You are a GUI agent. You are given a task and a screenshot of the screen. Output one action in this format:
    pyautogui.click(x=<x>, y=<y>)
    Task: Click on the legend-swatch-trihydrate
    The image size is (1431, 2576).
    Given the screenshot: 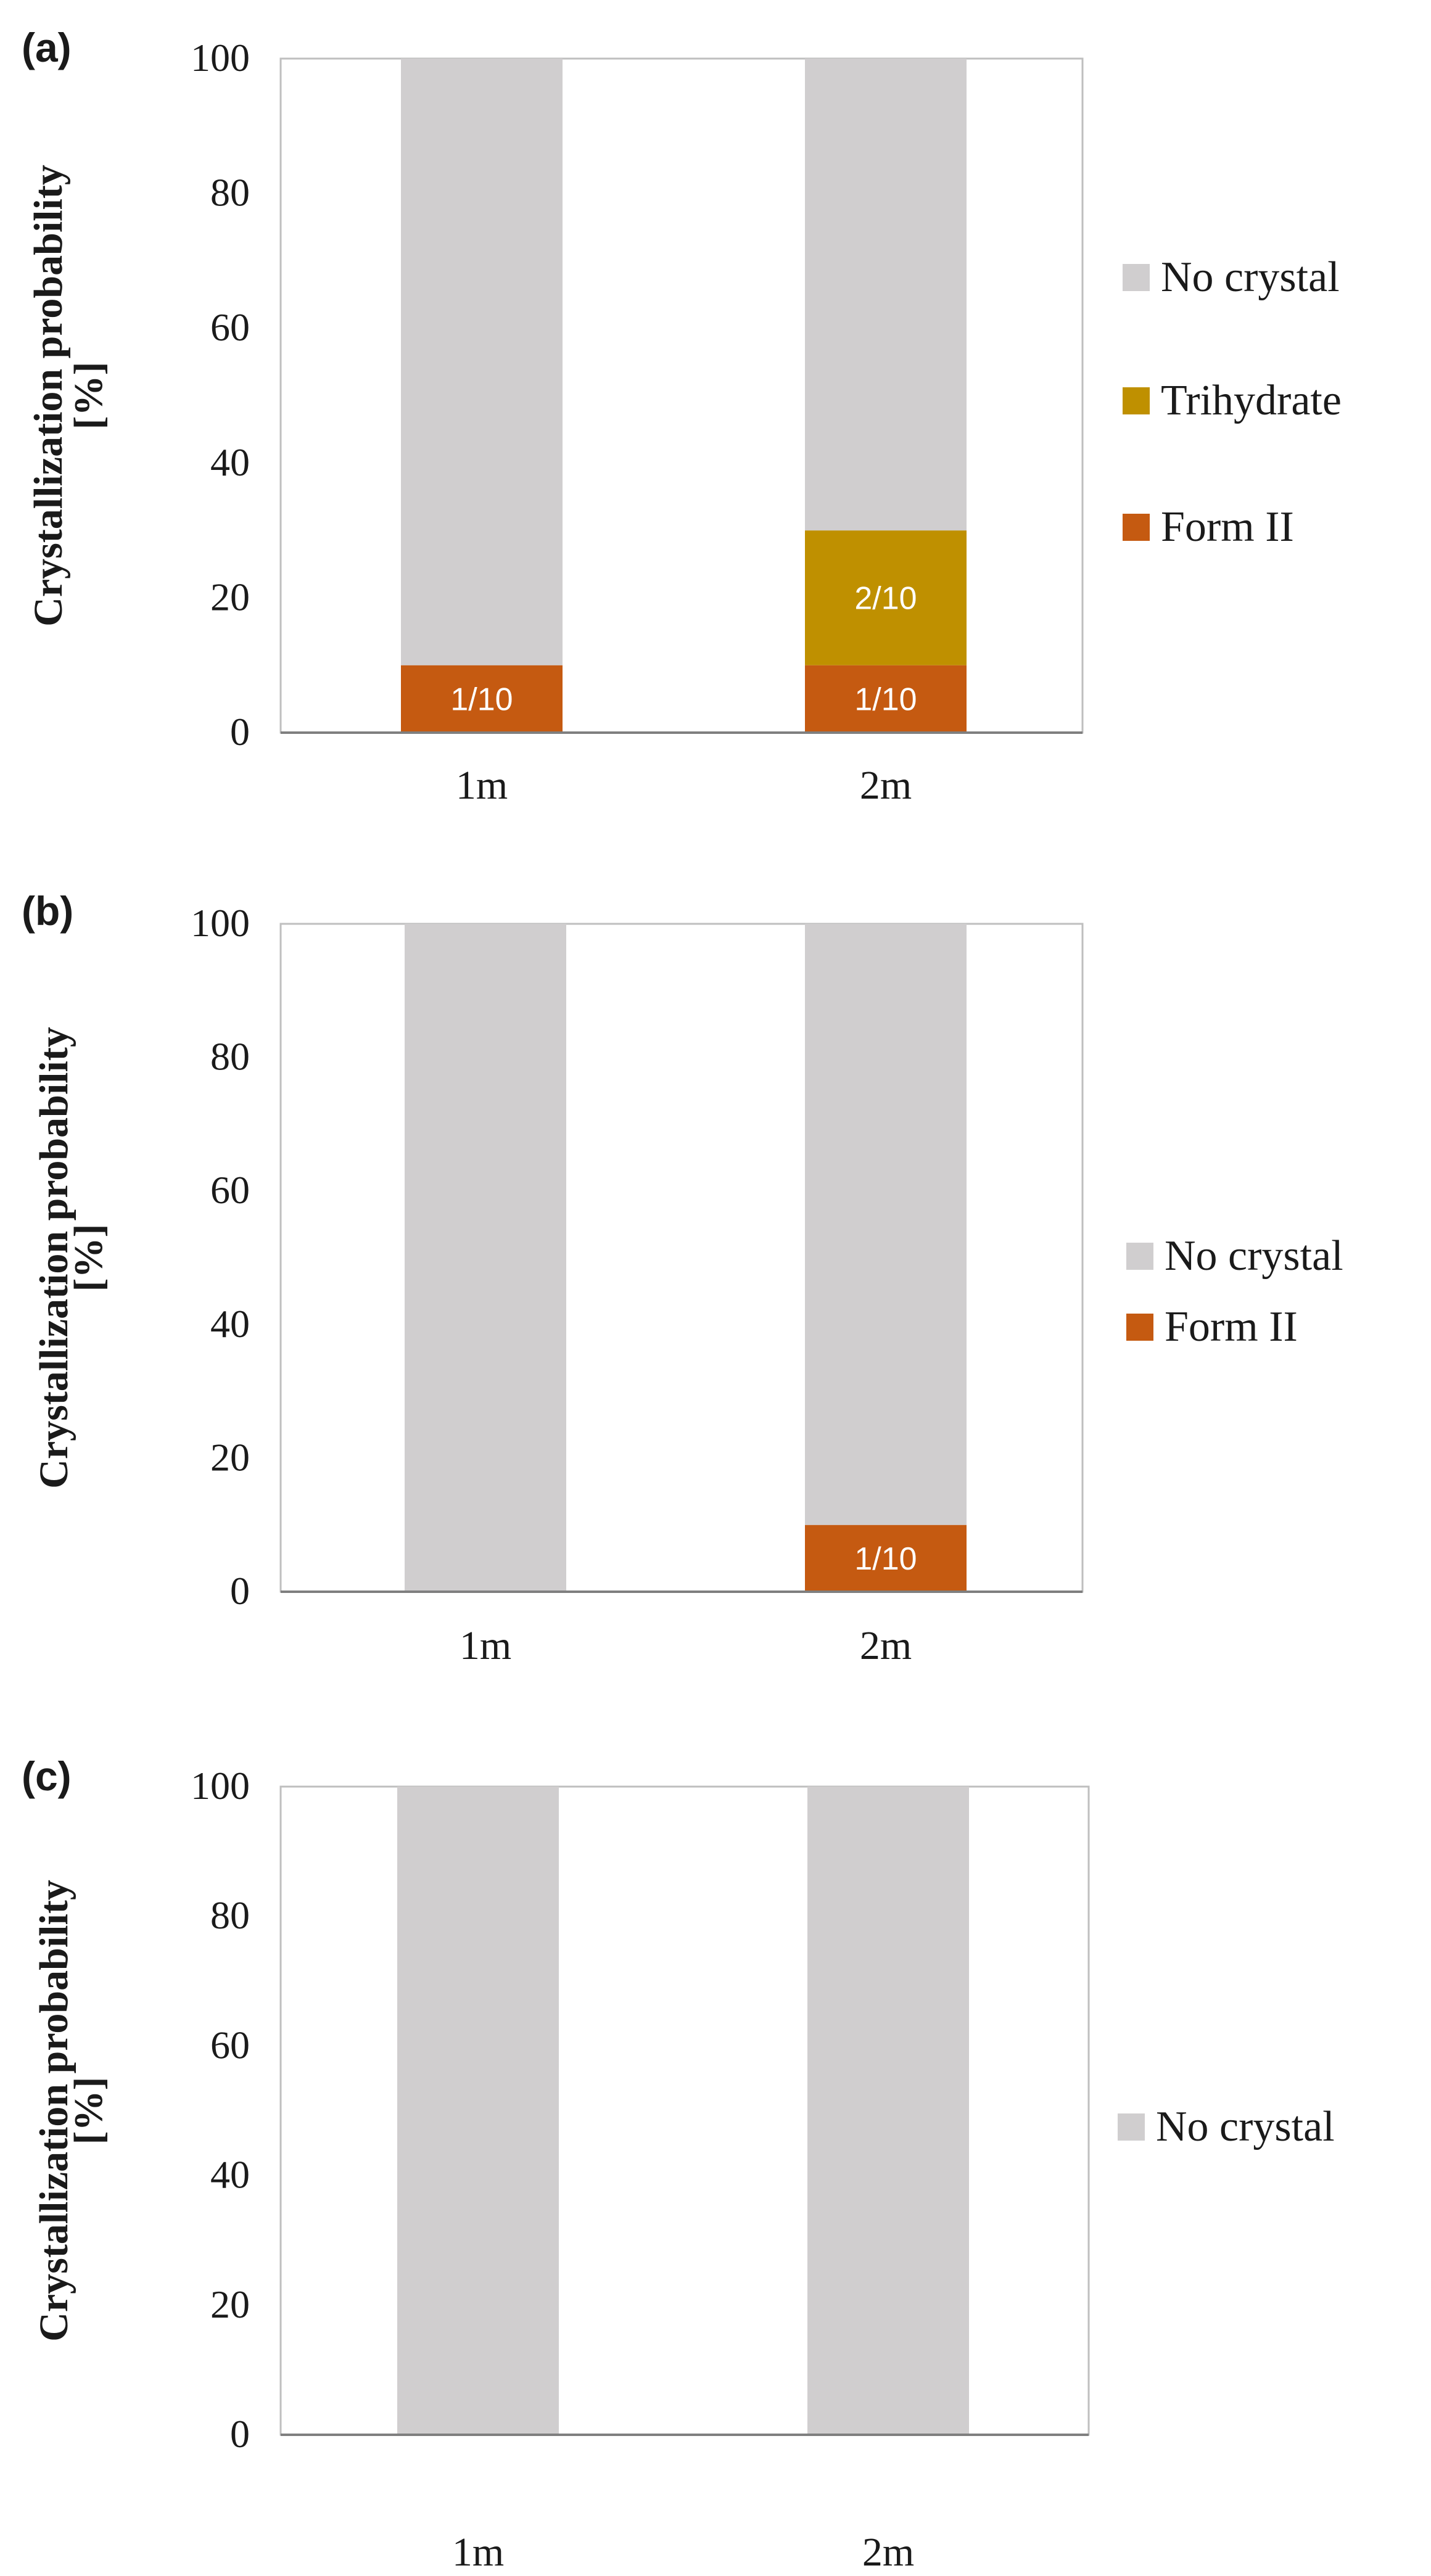 What is the action you would take?
    pyautogui.click(x=1136, y=400)
    